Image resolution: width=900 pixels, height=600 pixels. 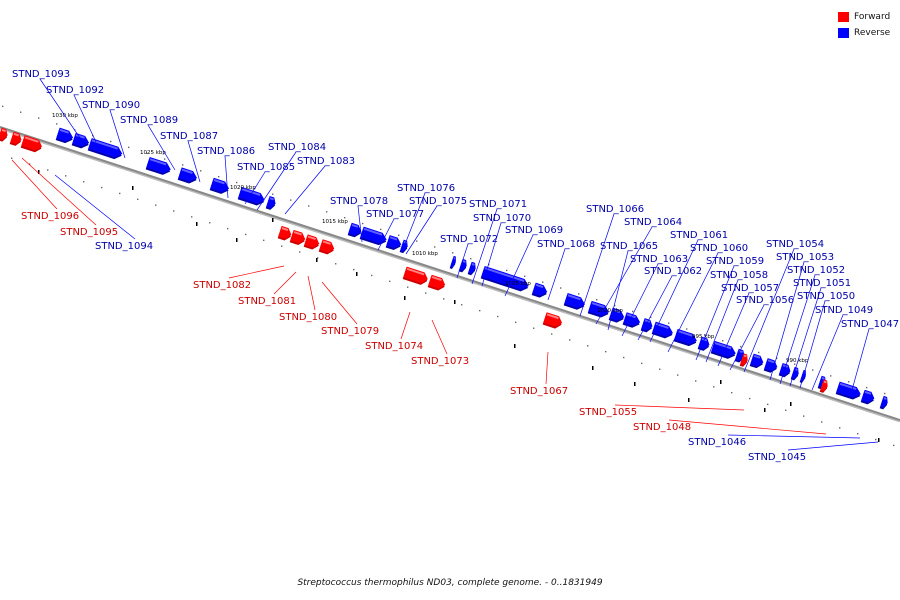 What do you see at coordinates (843, 16) in the screenshot?
I see `forward-swatch` at bounding box center [843, 16].